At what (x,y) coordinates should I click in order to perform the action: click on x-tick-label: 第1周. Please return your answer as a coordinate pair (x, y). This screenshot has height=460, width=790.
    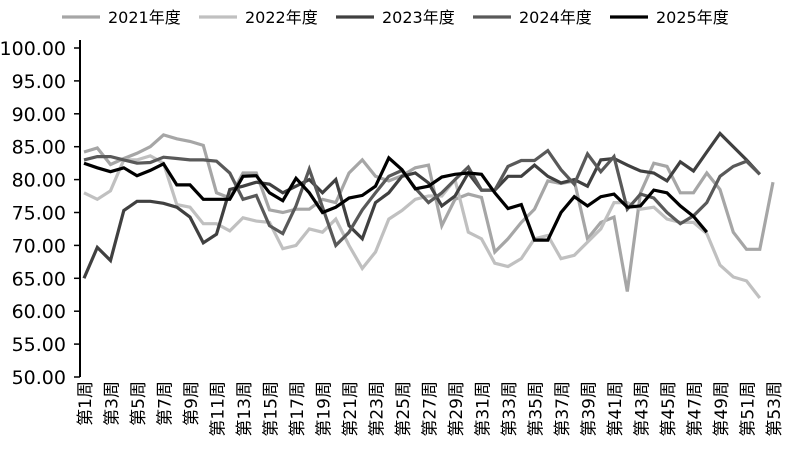
    Looking at the image, I should click on (86, 403).